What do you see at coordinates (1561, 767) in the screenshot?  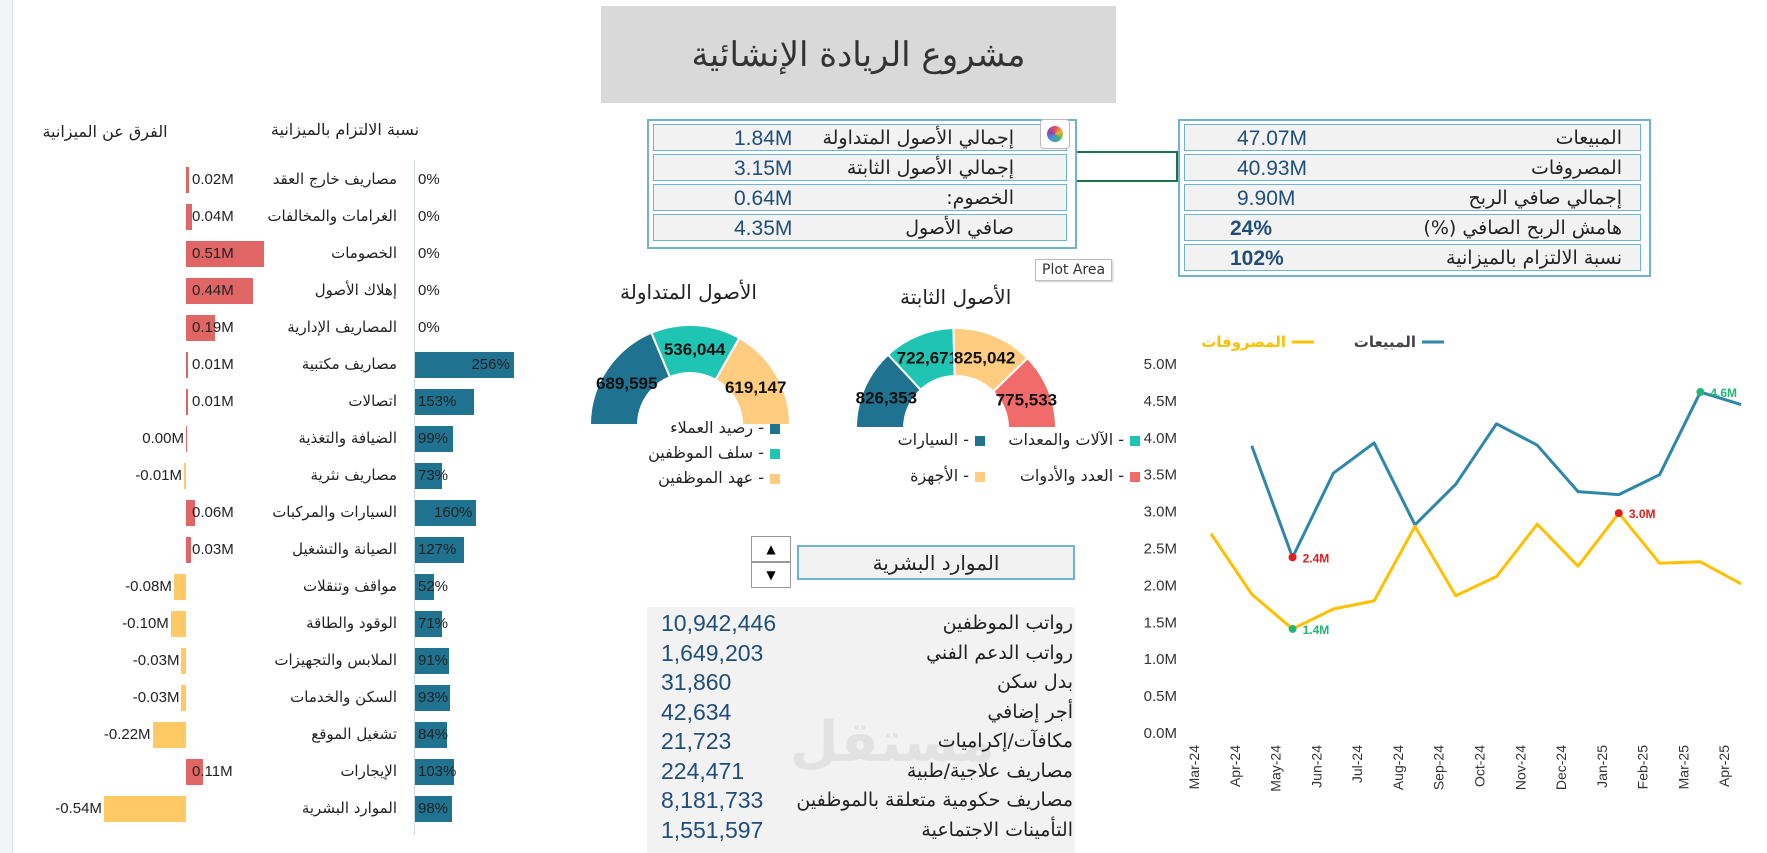 I see `x-tick-label: Dec-24` at bounding box center [1561, 767].